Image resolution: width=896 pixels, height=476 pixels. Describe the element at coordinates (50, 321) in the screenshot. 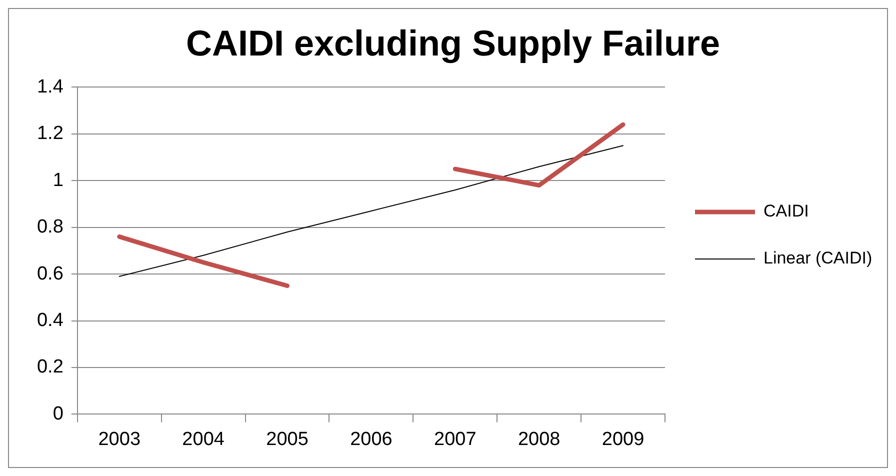

I see `y-tick-label: 0.4` at that location.